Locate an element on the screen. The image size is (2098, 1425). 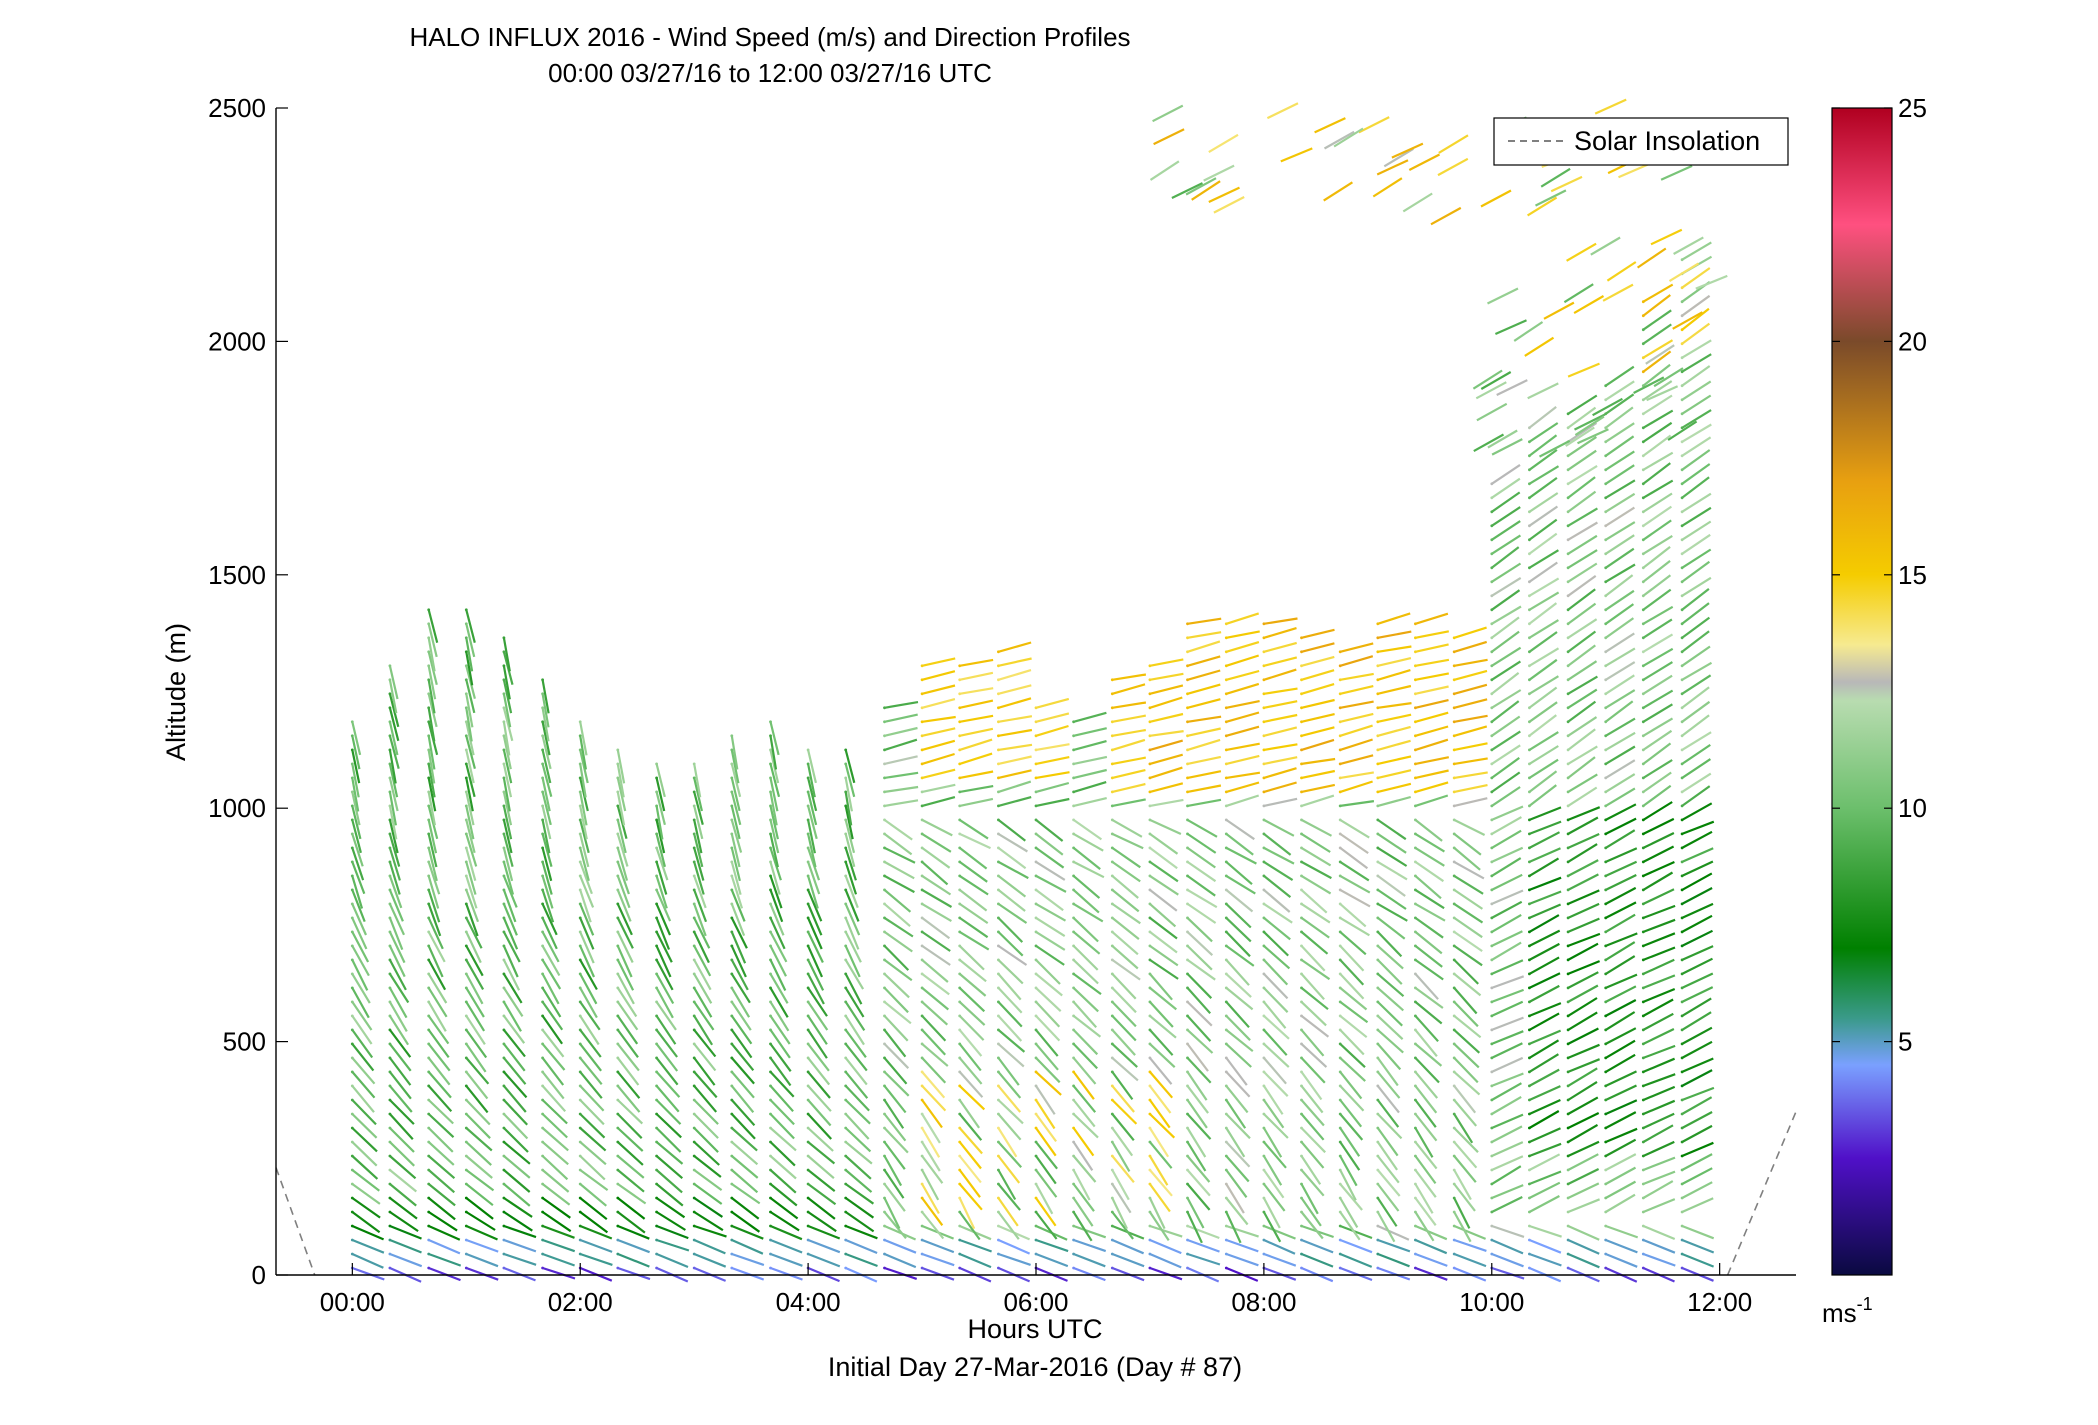
y-tick-label: 0 is located at coordinates (259, 1275).